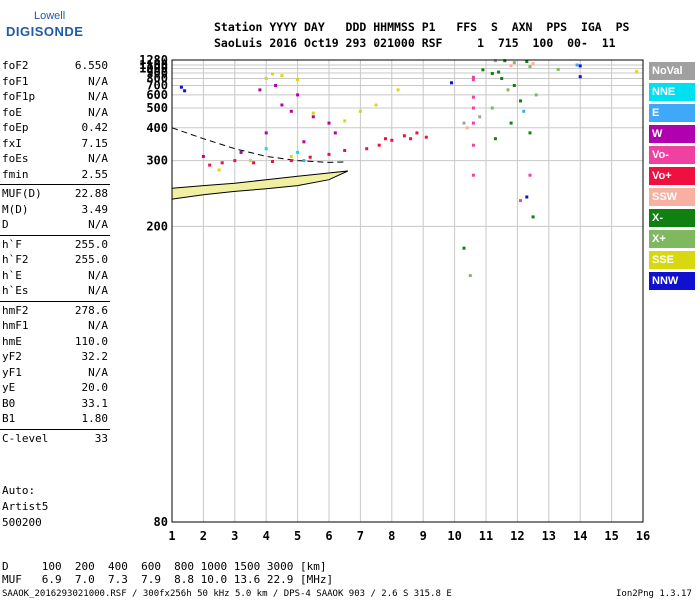 The height and width of the screenshot is (600, 700). Describe the element at coordinates (55, 65) in the screenshot. I see `param-row: foF2 6.550` at that location.